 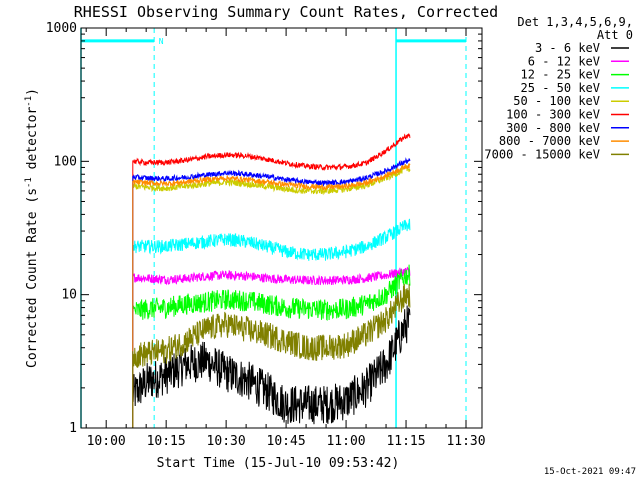 What do you see at coordinates (166, 441) in the screenshot?
I see `x-tick-label: 10:15` at bounding box center [166, 441].